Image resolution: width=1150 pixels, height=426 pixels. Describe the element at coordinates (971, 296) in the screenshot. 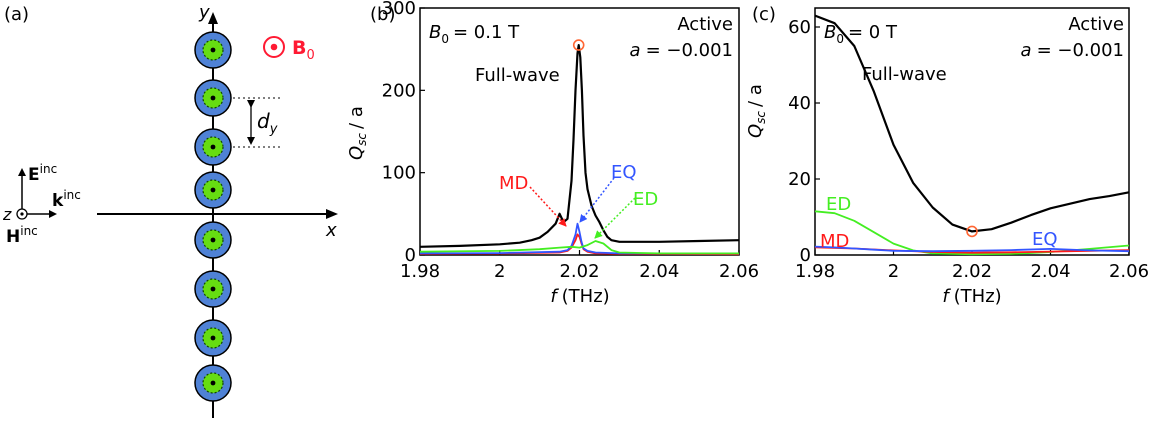

I see `plot-c-xlabel: f (THz)` at that location.